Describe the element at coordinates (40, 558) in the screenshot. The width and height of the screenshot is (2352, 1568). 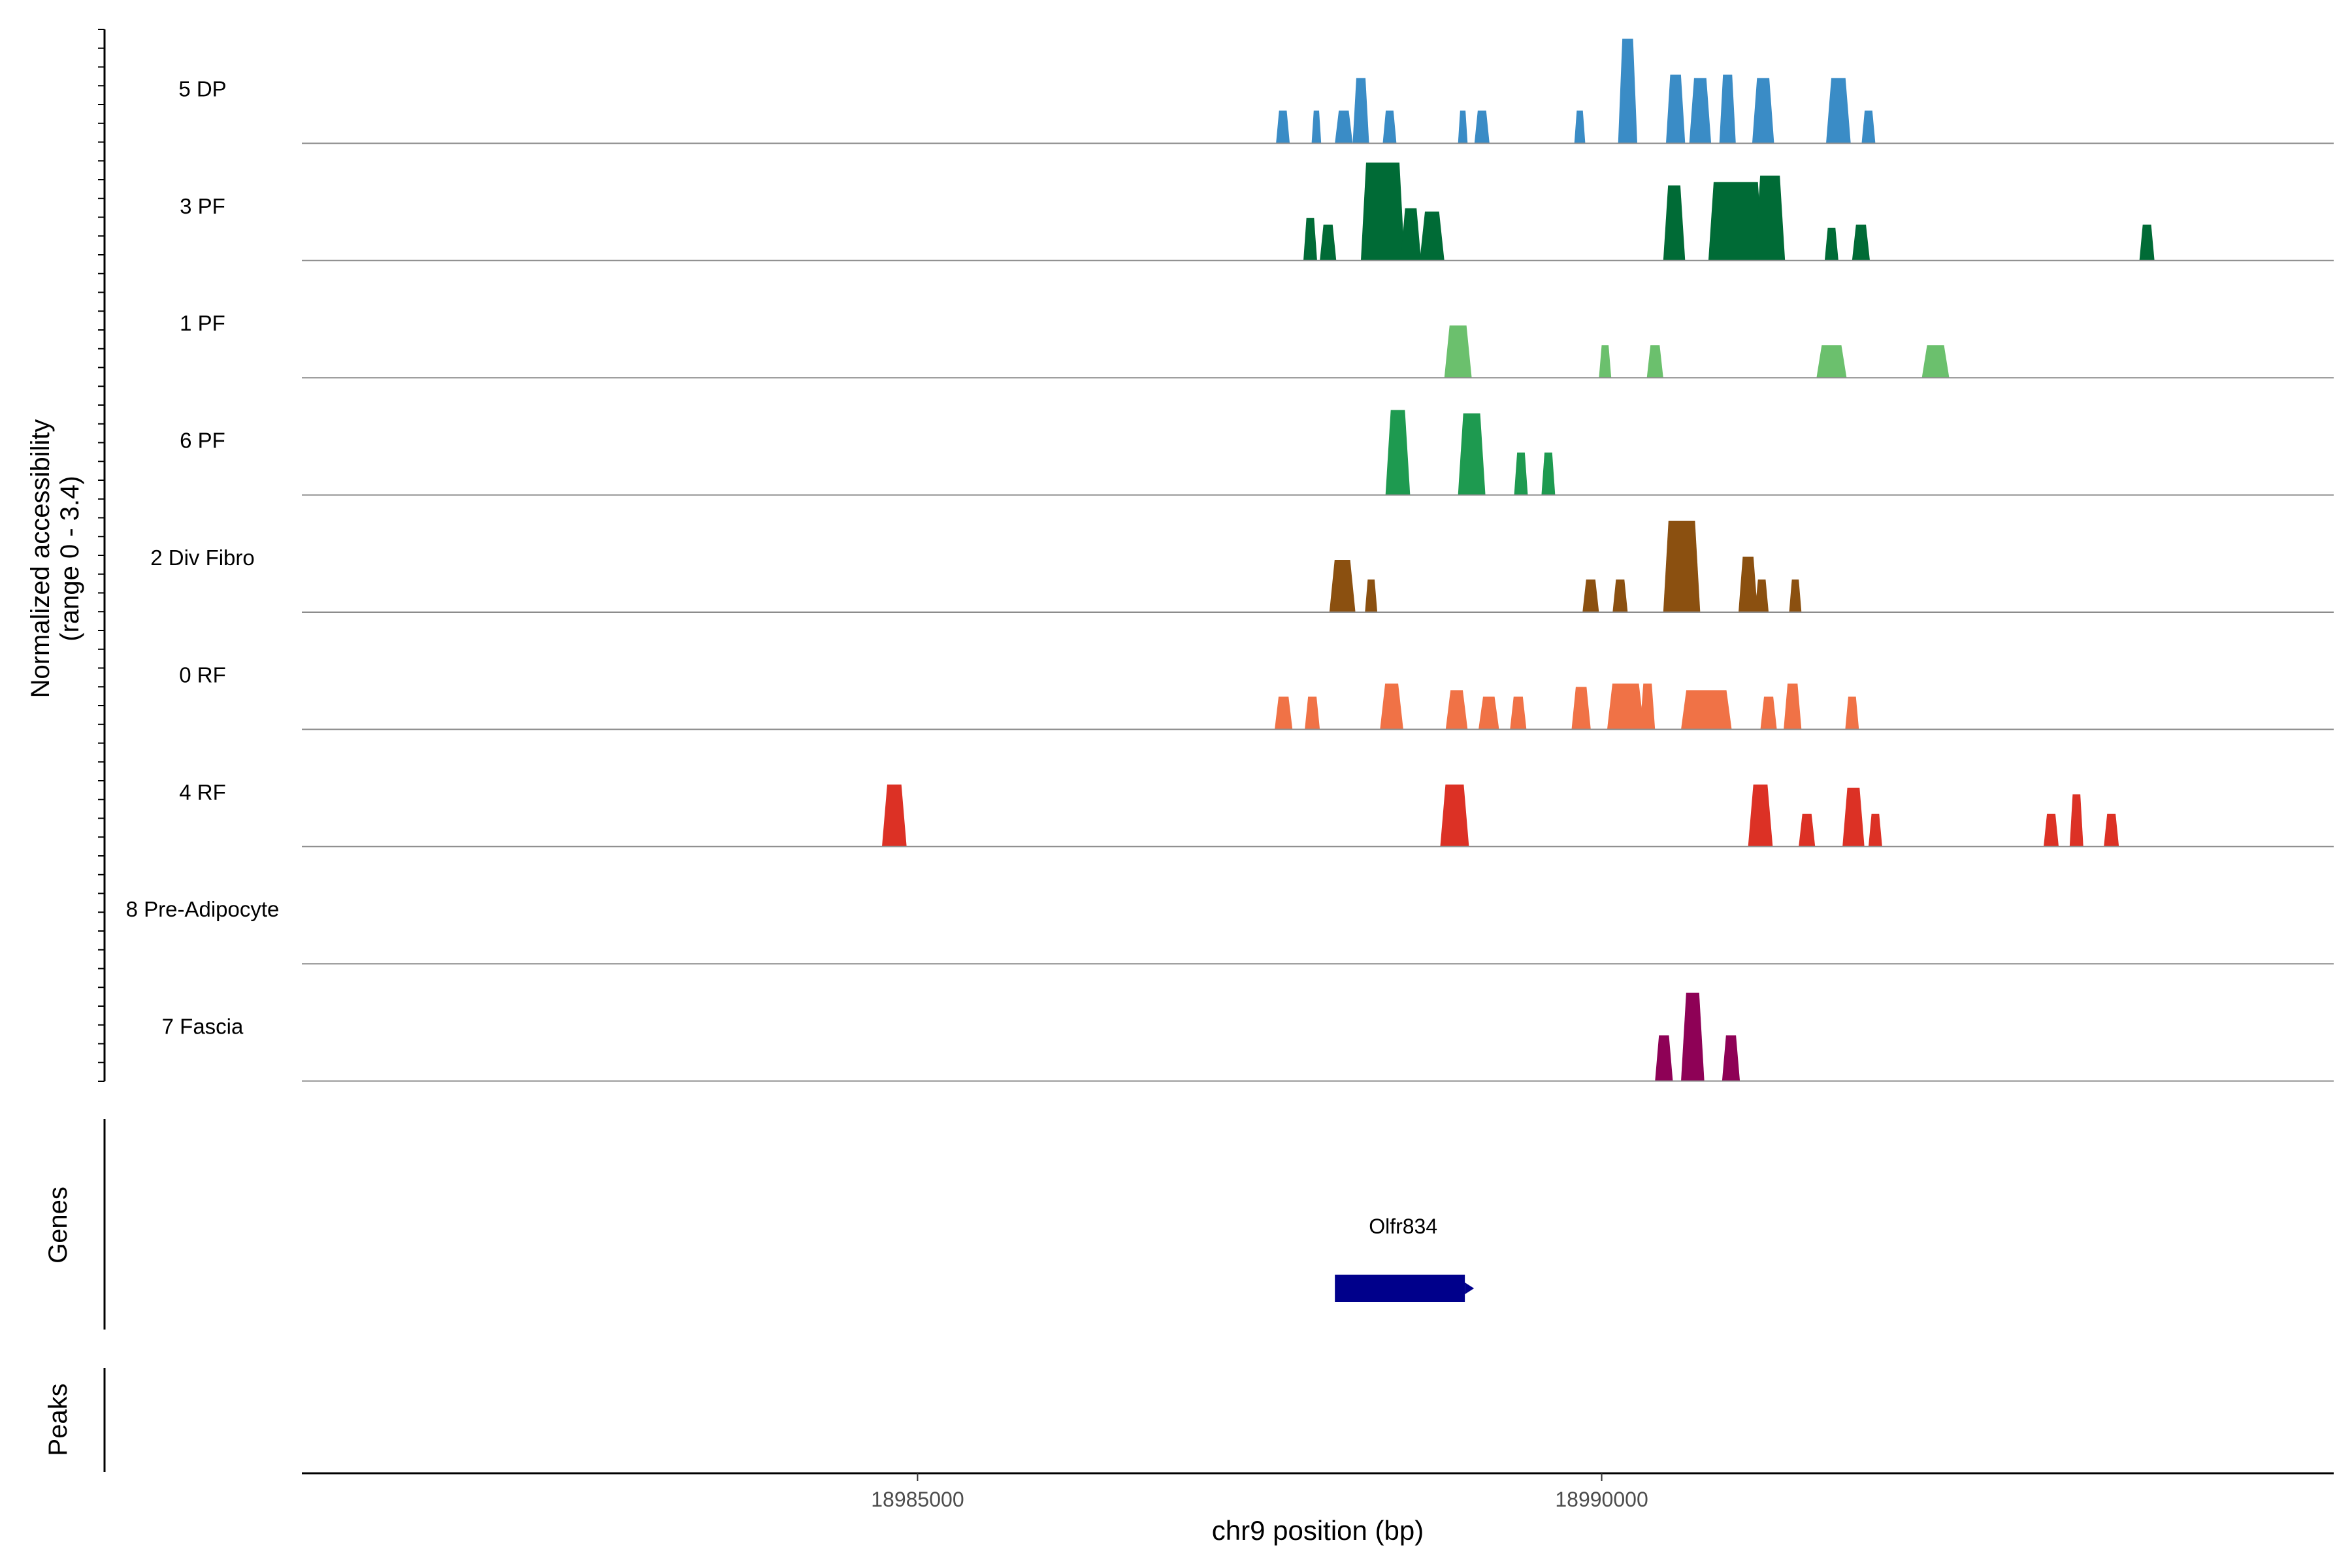
I see `y-axis-label-line1: Normalized accessibility` at that location.